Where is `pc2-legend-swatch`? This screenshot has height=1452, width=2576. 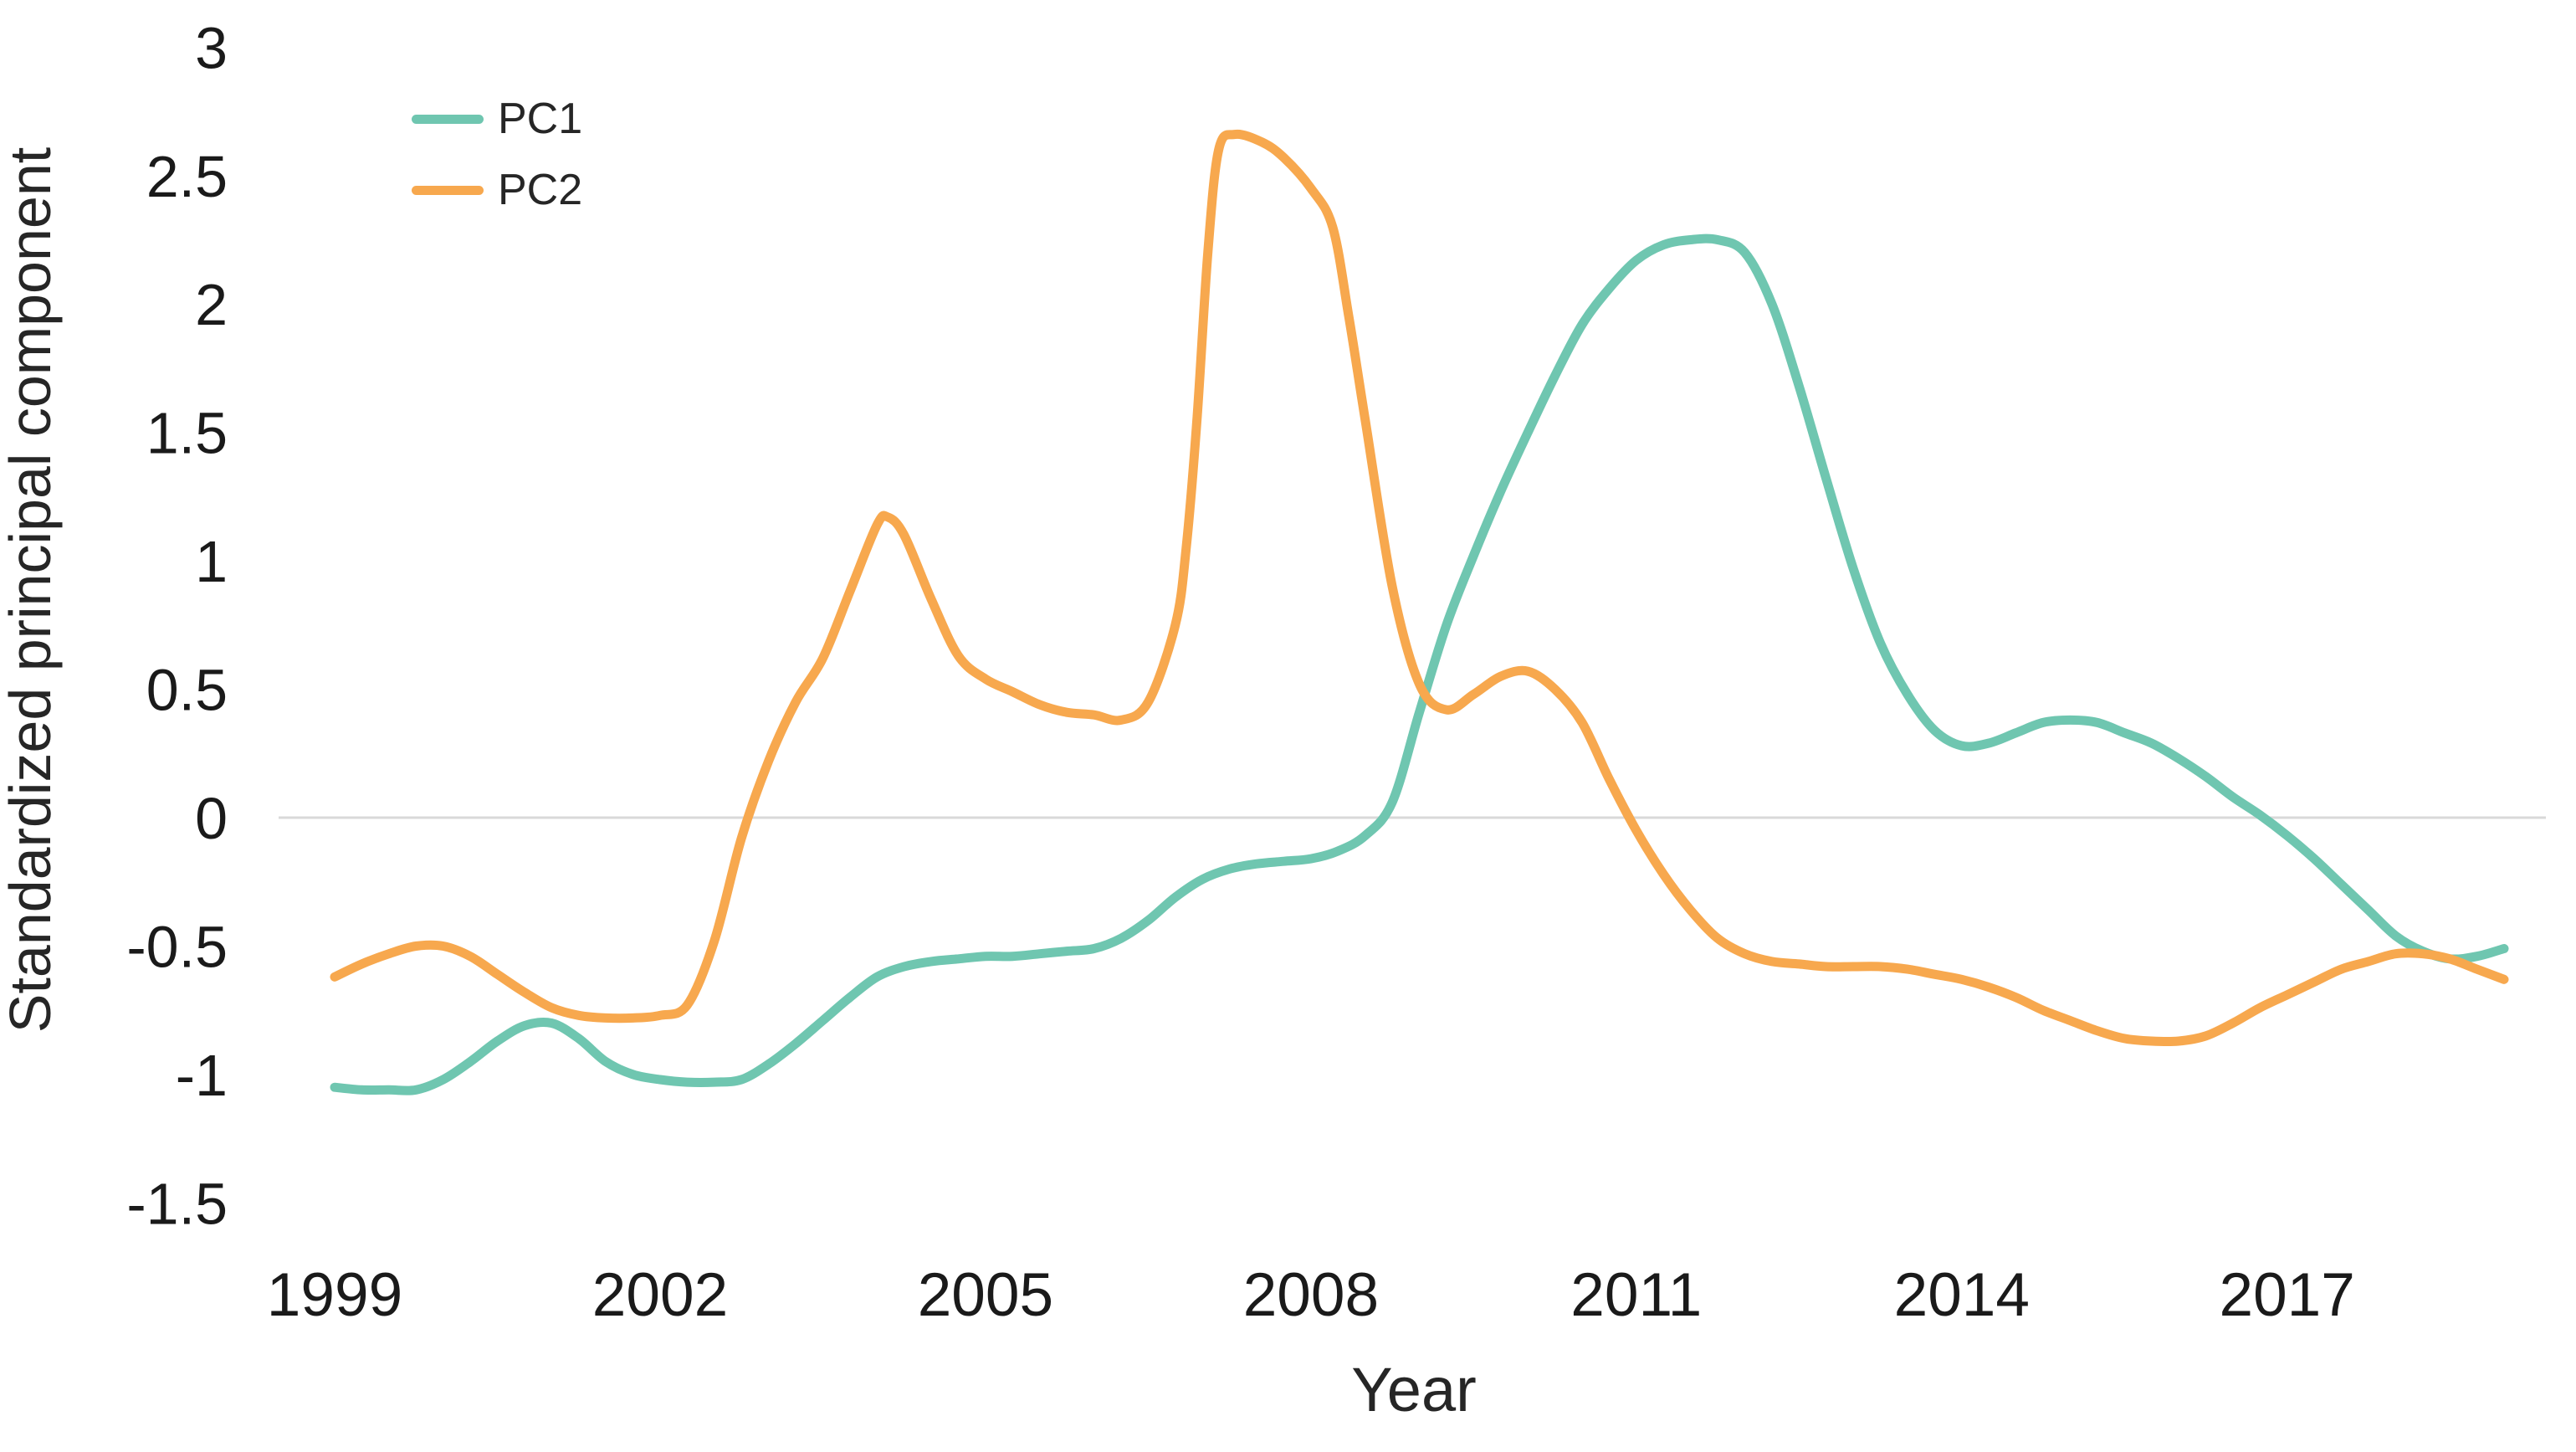 pc2-legend-swatch is located at coordinates (448, 190).